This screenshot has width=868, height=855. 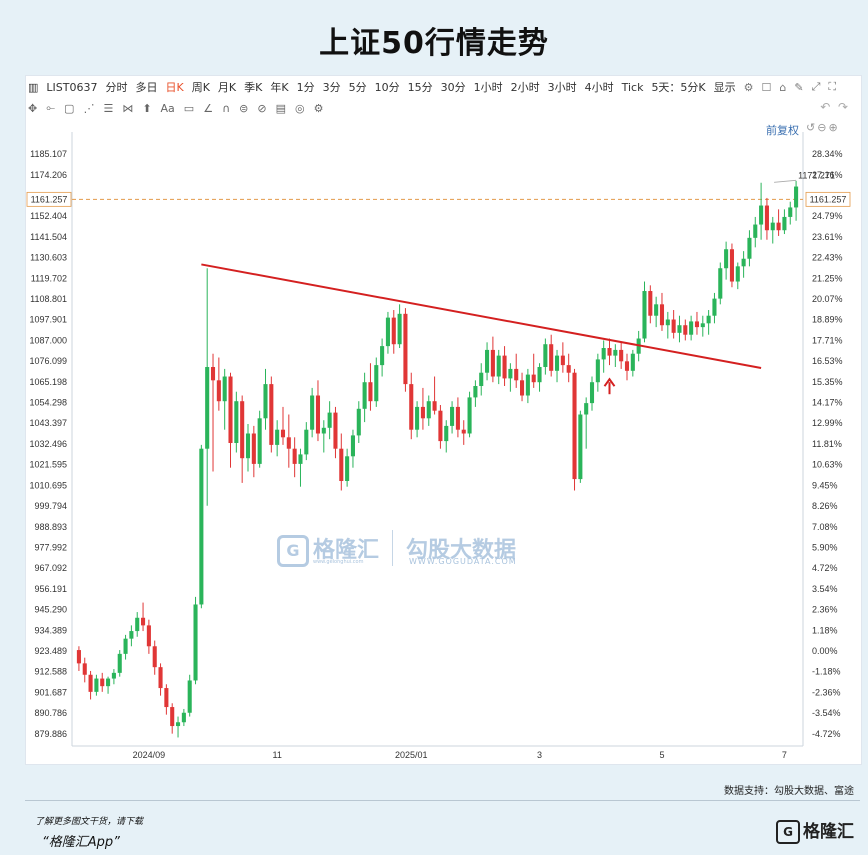 I want to click on pct-tick-label: 17.71%, so click(x=827, y=340).